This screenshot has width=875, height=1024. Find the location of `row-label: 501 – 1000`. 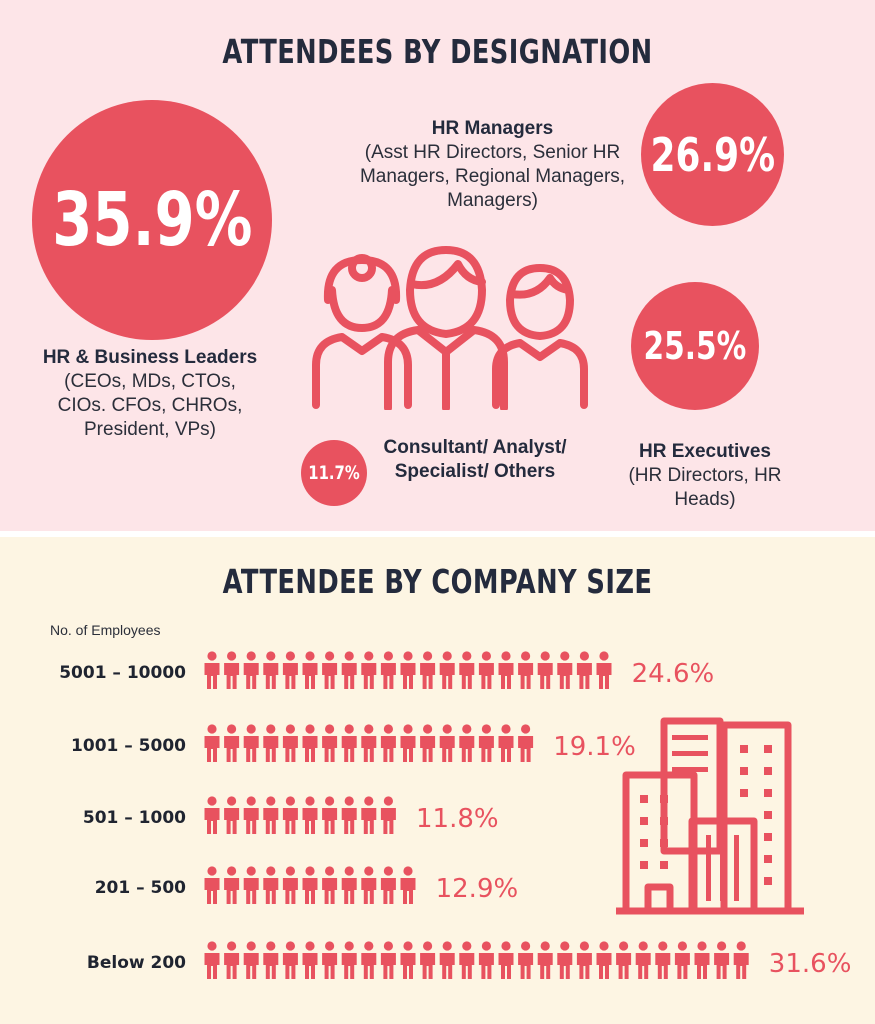

row-label: 501 – 1000 is located at coordinates (134, 818).